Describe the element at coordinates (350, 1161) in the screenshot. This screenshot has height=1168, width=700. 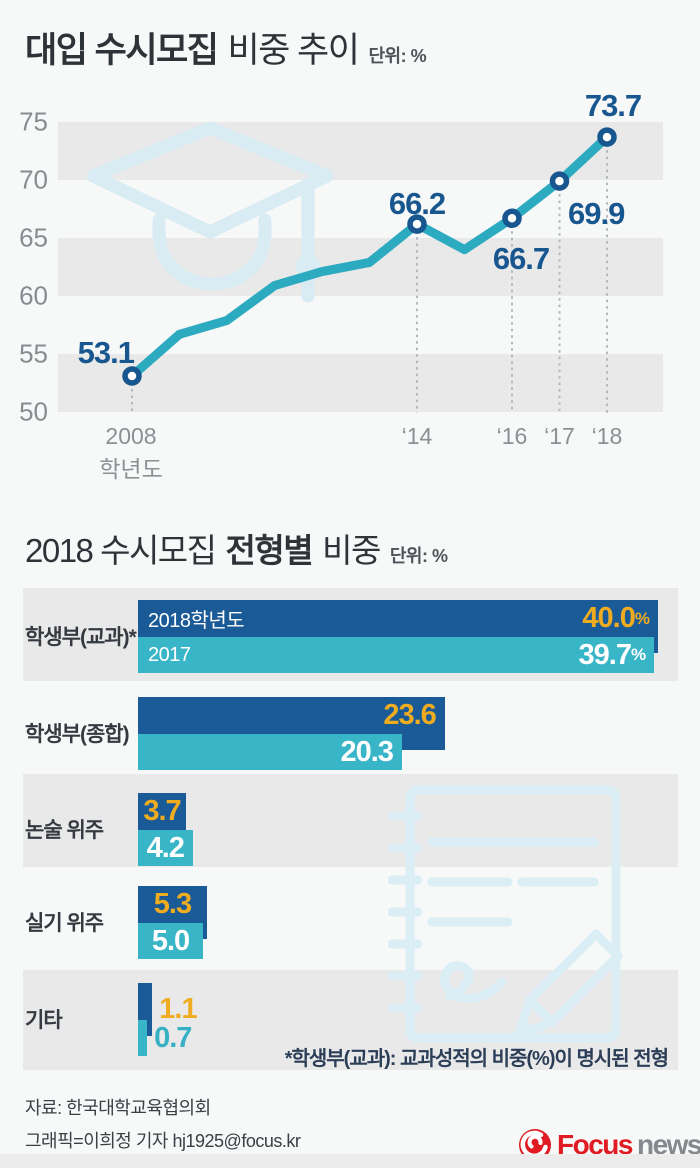
I see `bottom-strip` at that location.